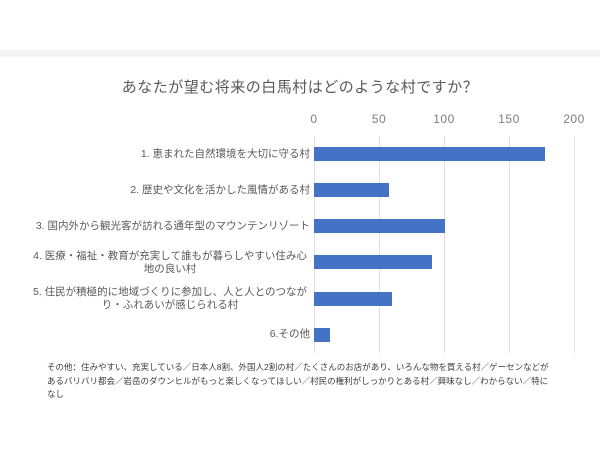 The height and width of the screenshot is (450, 600). I want to click on chart-title: あなたが望む将来の白馬村はどのような村ですか？, so click(300, 87).